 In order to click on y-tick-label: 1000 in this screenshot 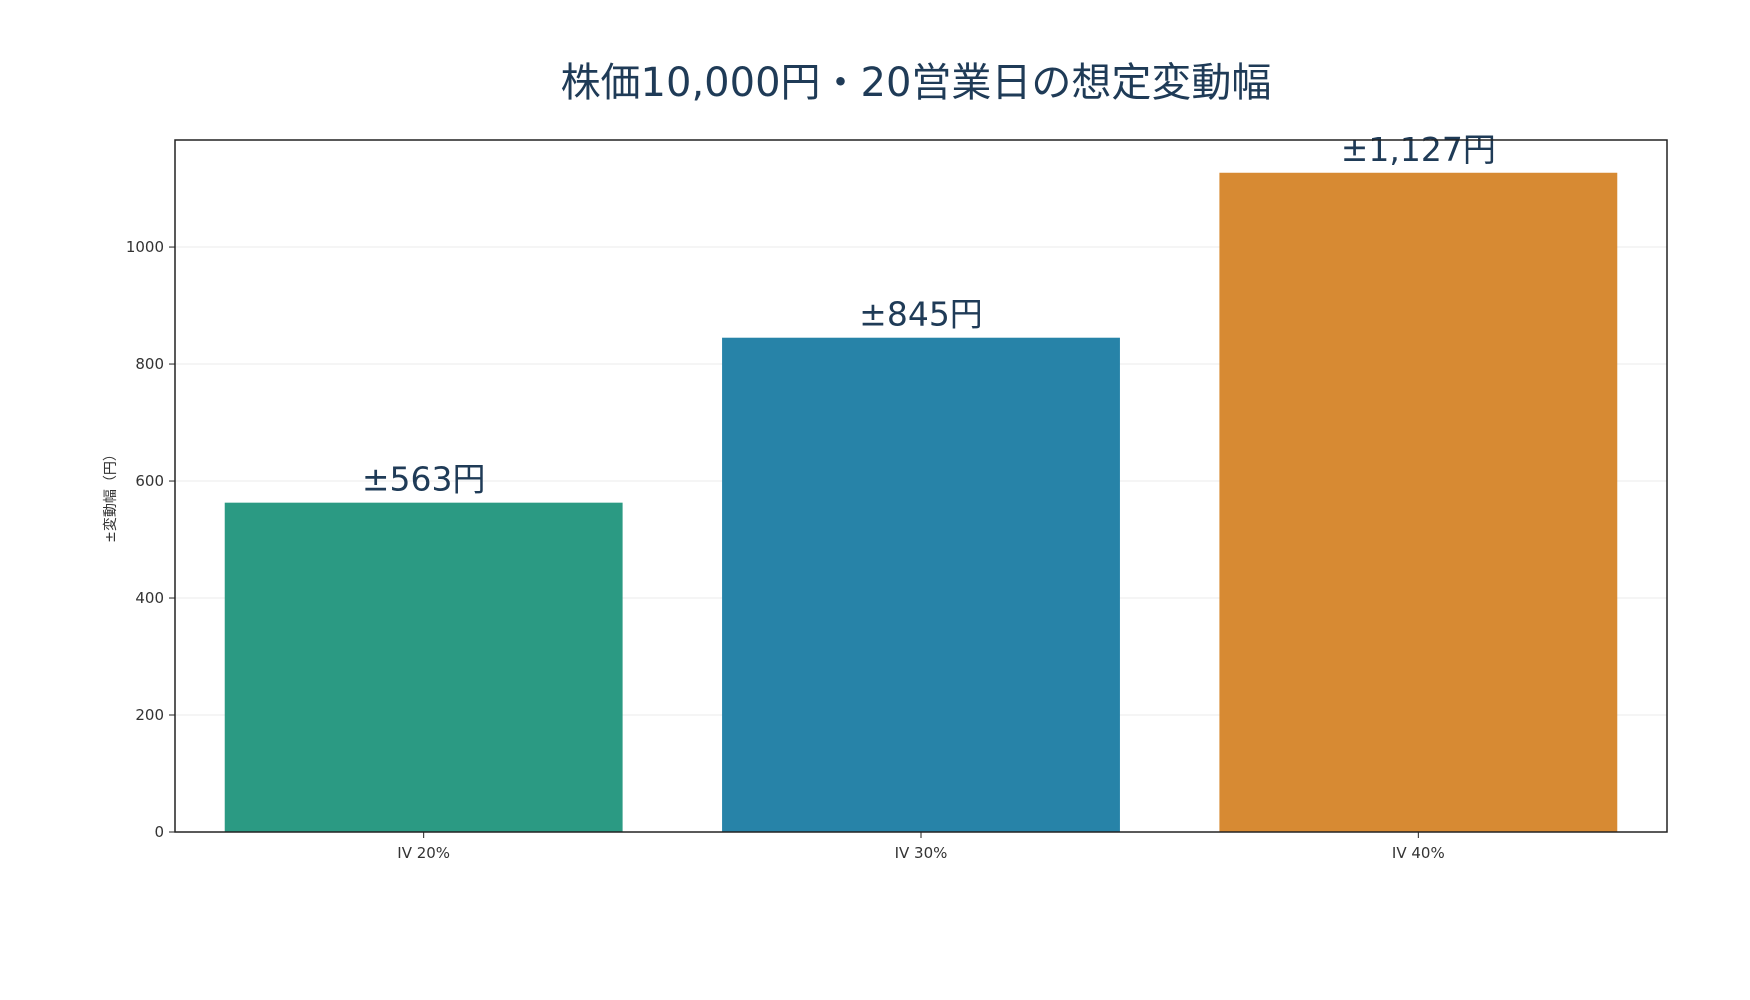, I will do `click(145, 247)`.